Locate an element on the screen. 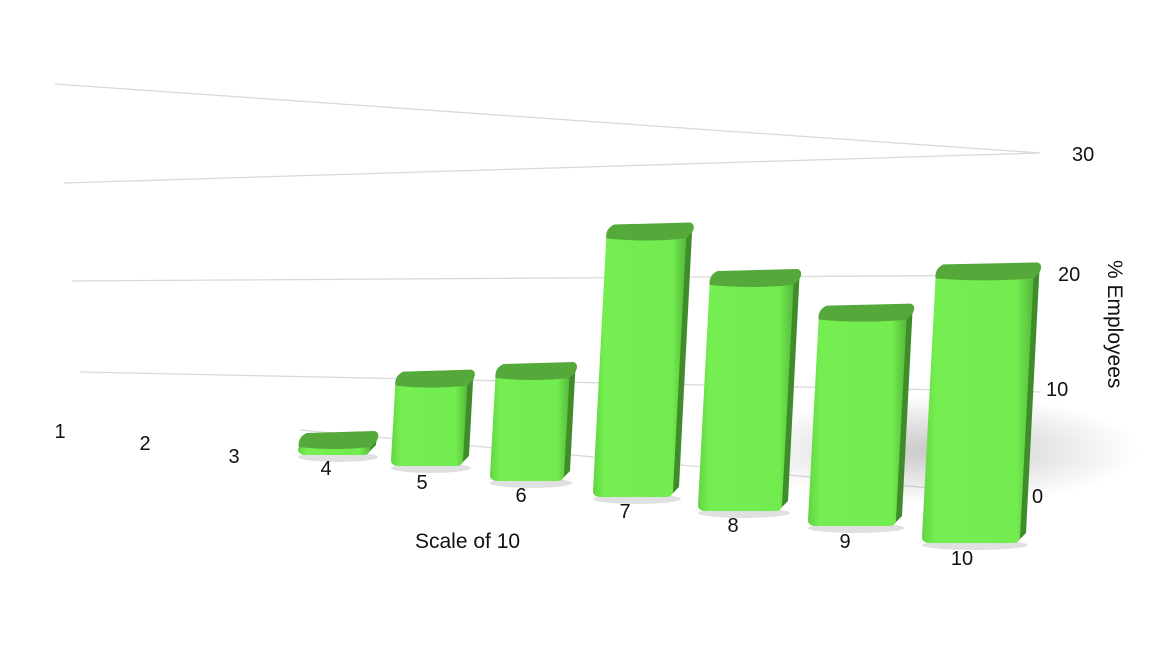 This screenshot has width=1176, height=654. x-tick-label: 4 is located at coordinates (325, 469).